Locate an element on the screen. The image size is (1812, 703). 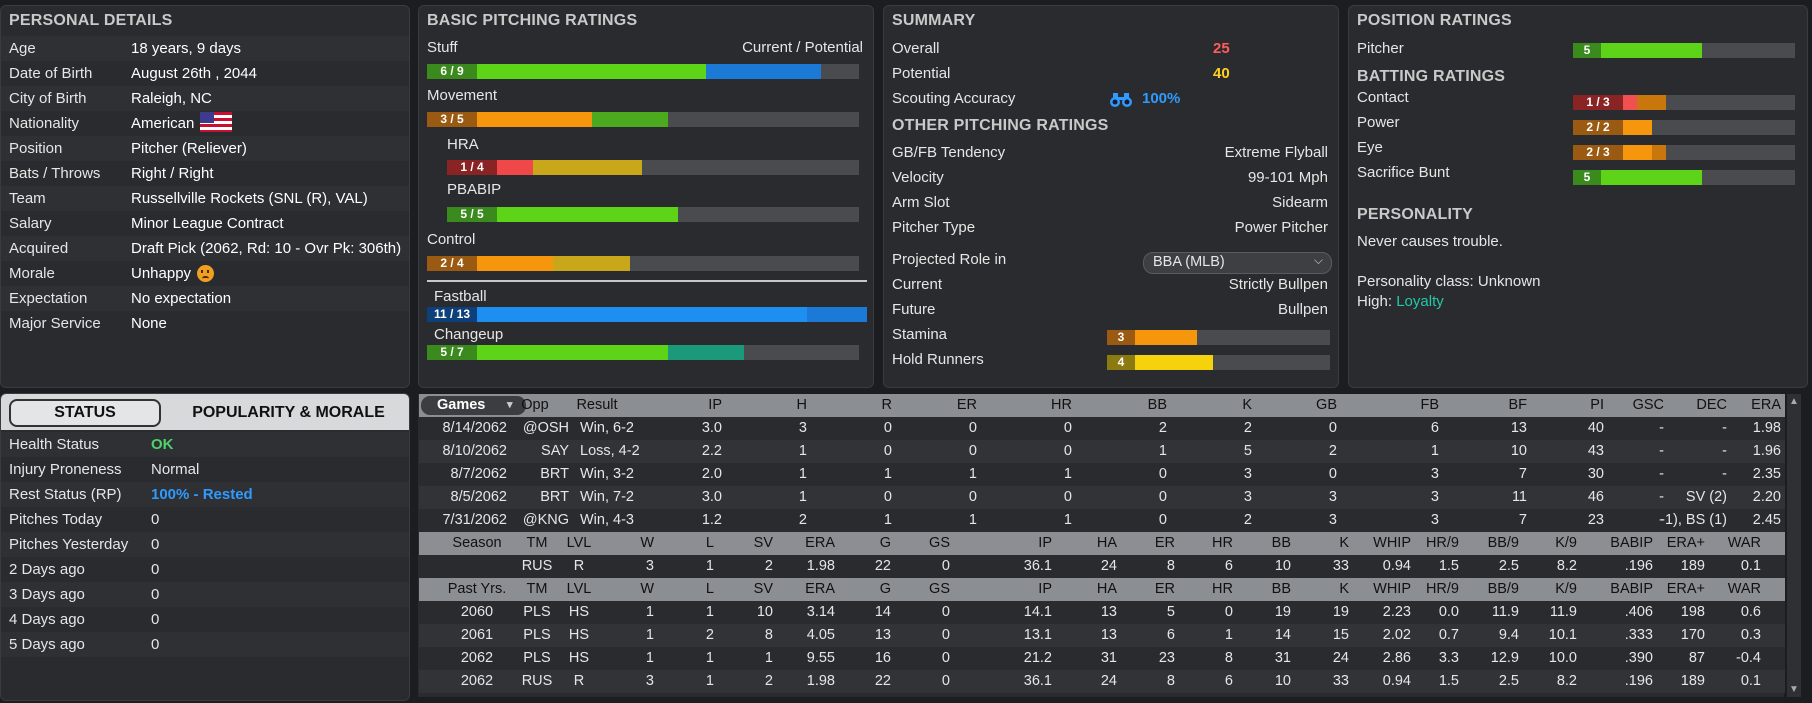
past-cell: 2062 is located at coordinates (477, 658).